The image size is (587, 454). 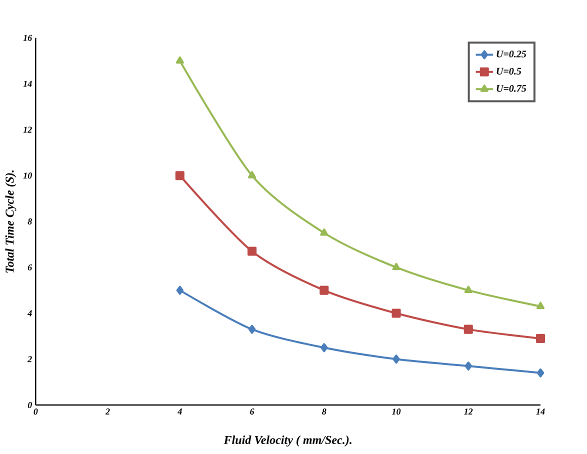 I want to click on x-tick-label: 6, so click(x=252, y=411).